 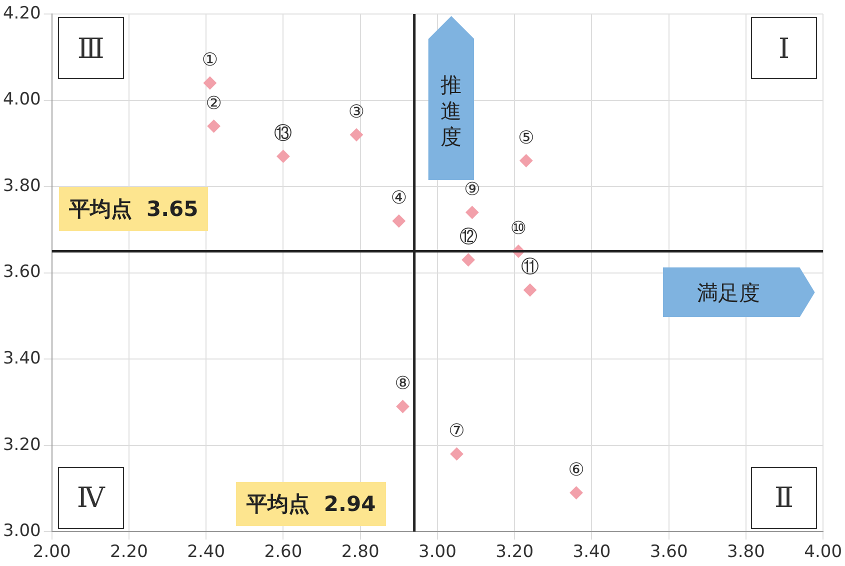 What do you see at coordinates (746, 552) in the screenshot?
I see `x-tick-label: 3.80` at bounding box center [746, 552].